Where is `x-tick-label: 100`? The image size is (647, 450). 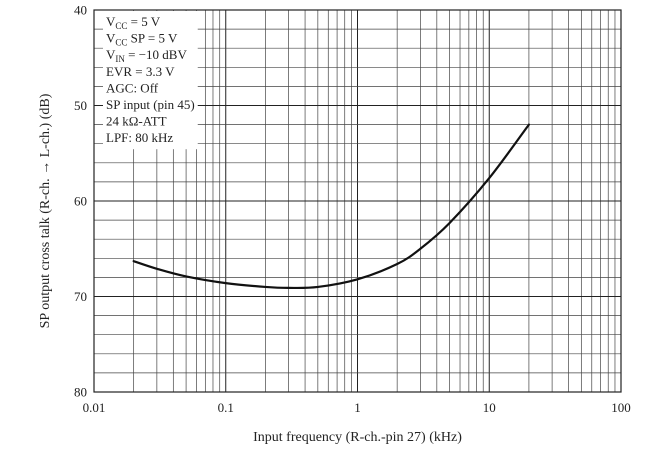
x-tick-label: 100 is located at coordinates (621, 407).